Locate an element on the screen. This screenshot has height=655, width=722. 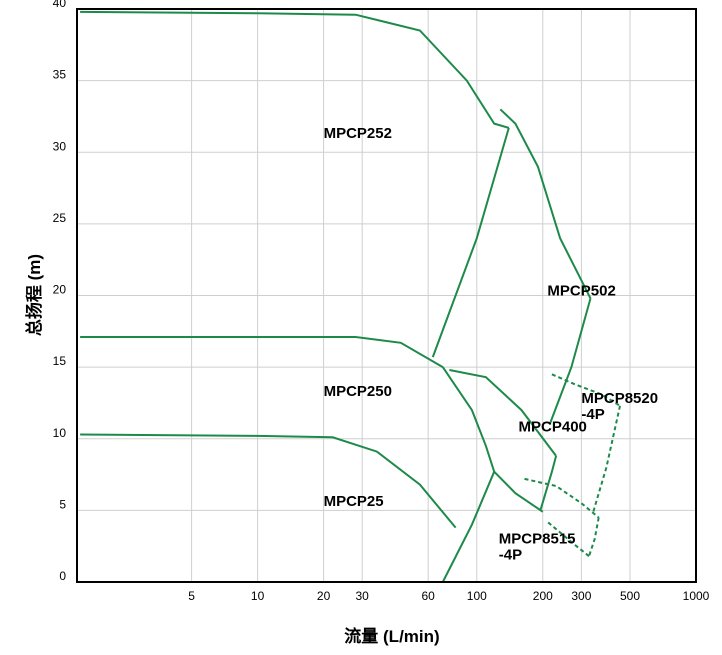
zone-label-line: MPCP8515 is located at coordinates (537, 538).